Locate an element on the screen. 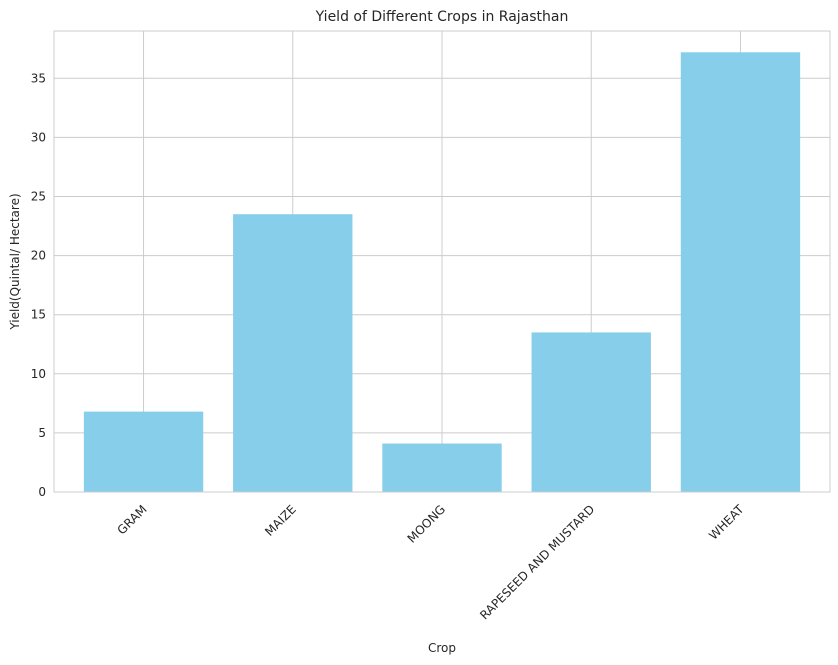 The image size is (838, 665). x-tick-label-gram: GRAM is located at coordinates (132, 519).